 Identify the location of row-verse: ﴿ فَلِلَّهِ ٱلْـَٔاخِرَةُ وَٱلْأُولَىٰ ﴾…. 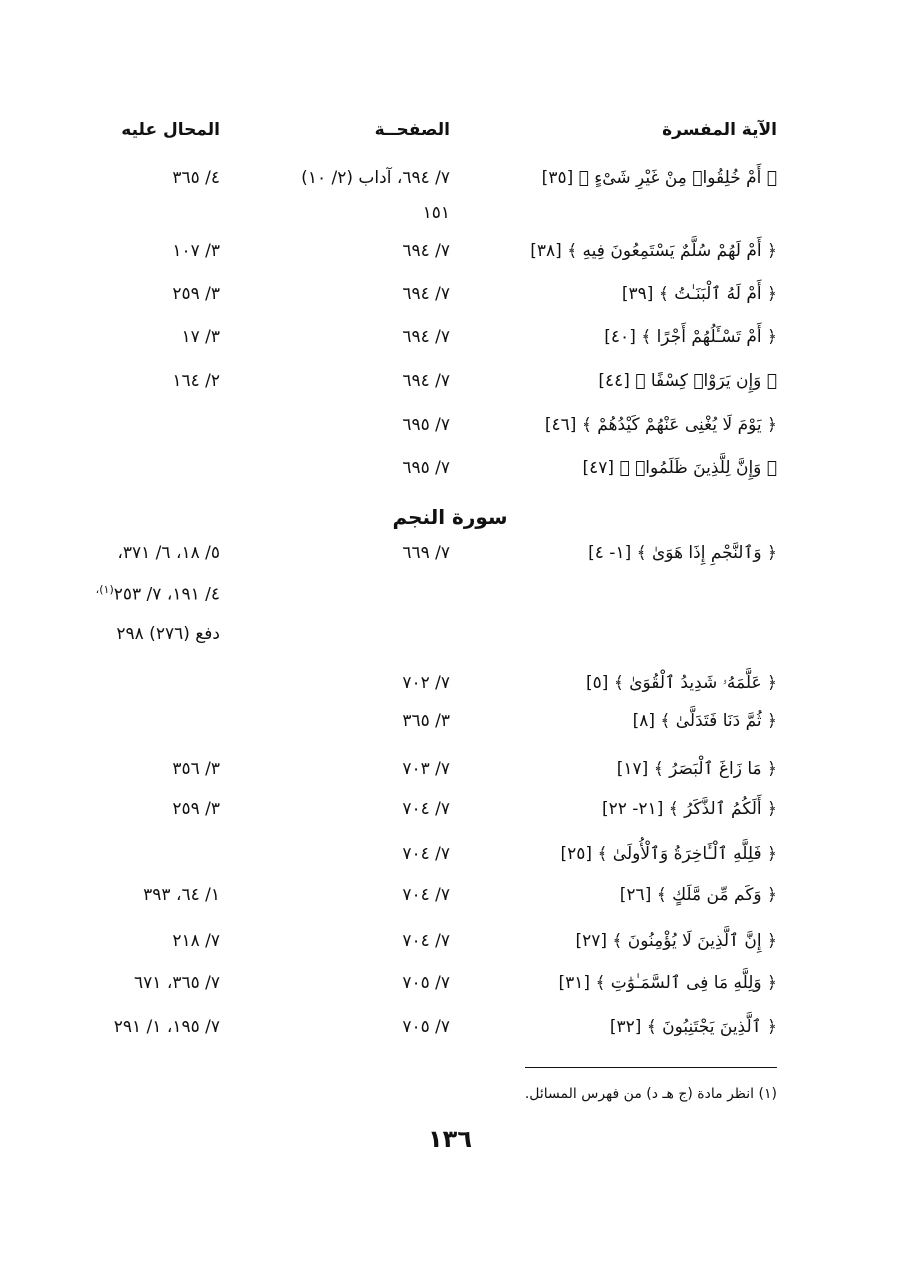
(669, 854).